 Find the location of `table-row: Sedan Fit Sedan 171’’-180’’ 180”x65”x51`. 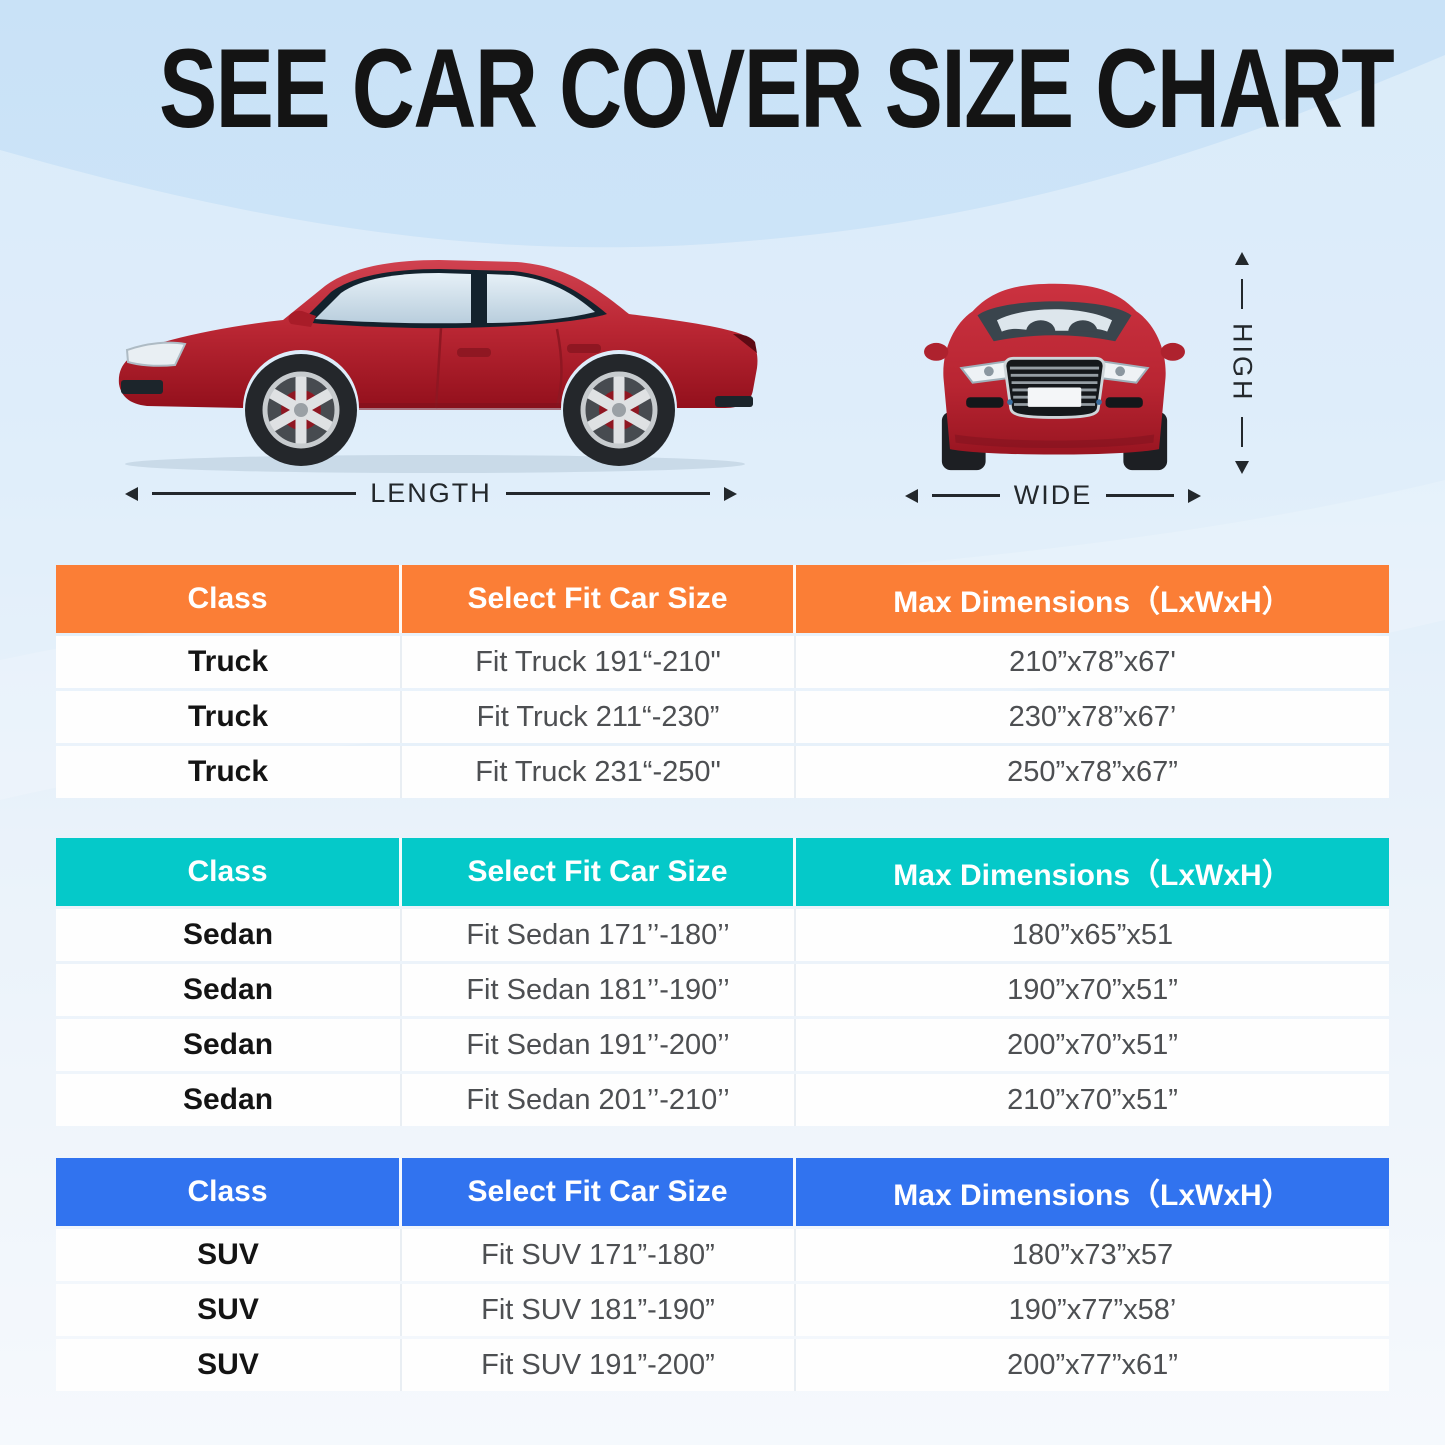

table-row: Sedan Fit Sedan 171’’-180’’ 180”x65”x51 is located at coordinates (722, 935).